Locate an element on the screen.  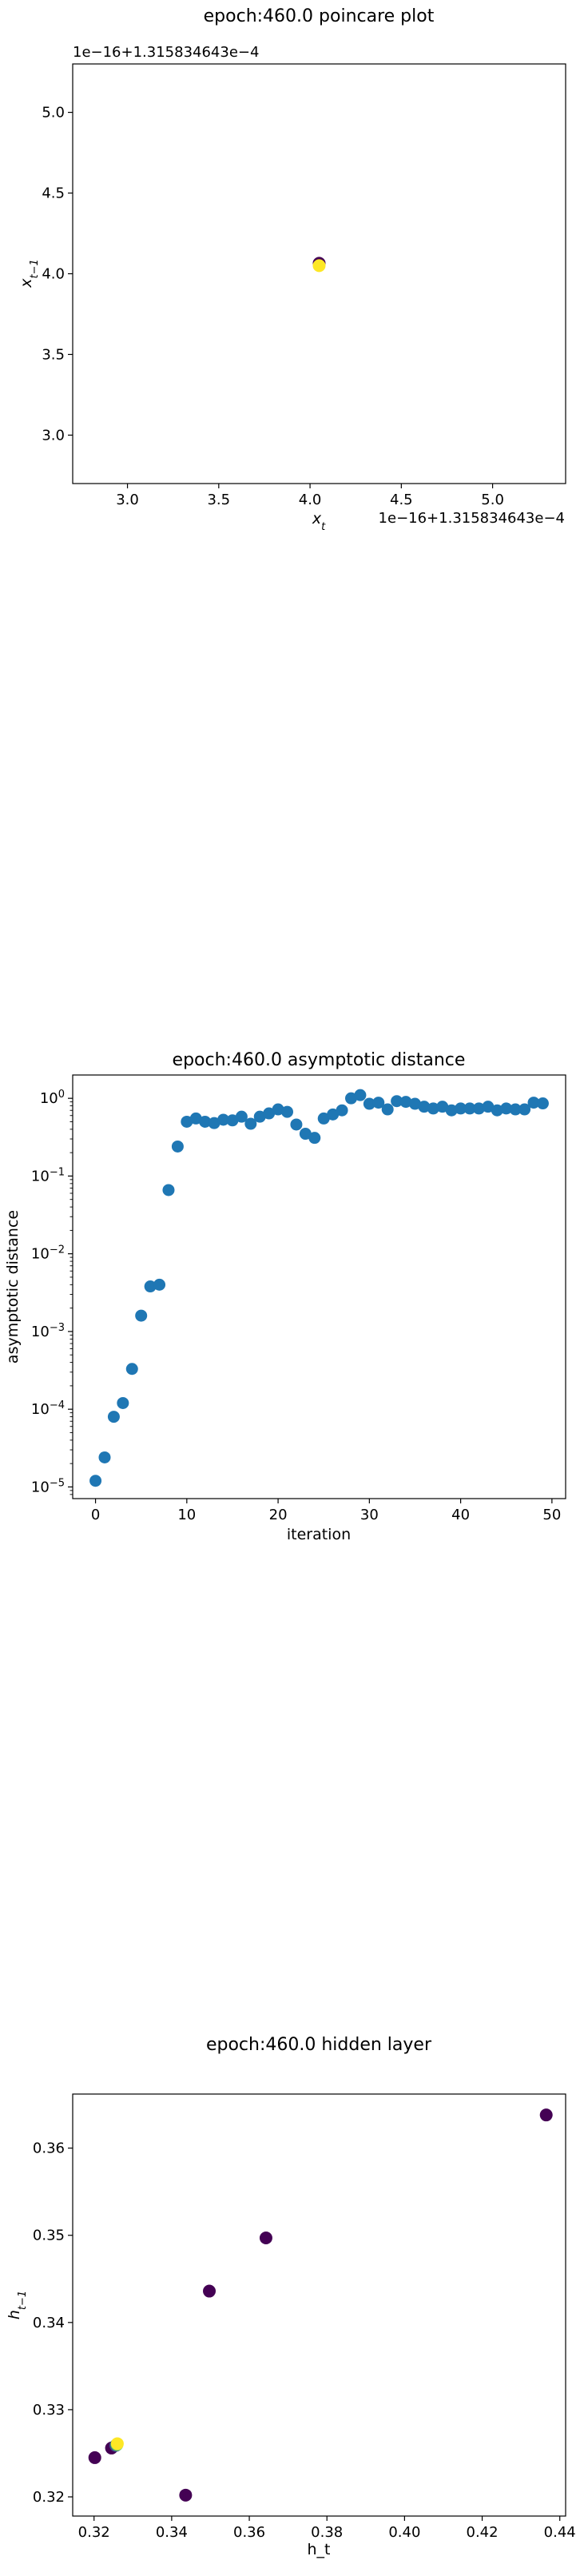
x-tick-label: 3.0 is located at coordinates (127, 500).